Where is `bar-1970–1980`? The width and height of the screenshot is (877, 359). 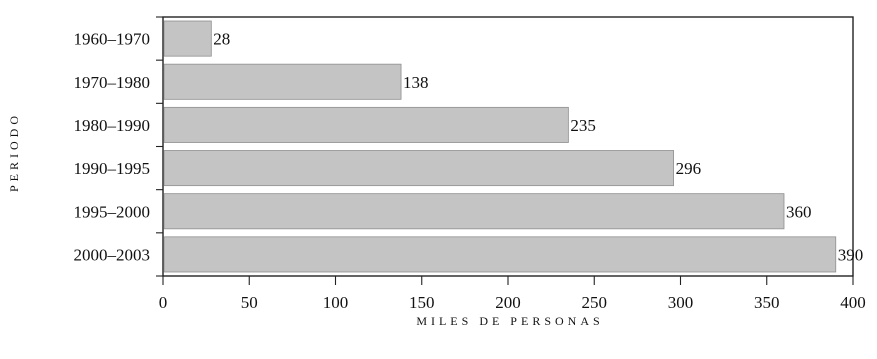 bar-1970–1980 is located at coordinates (282, 81).